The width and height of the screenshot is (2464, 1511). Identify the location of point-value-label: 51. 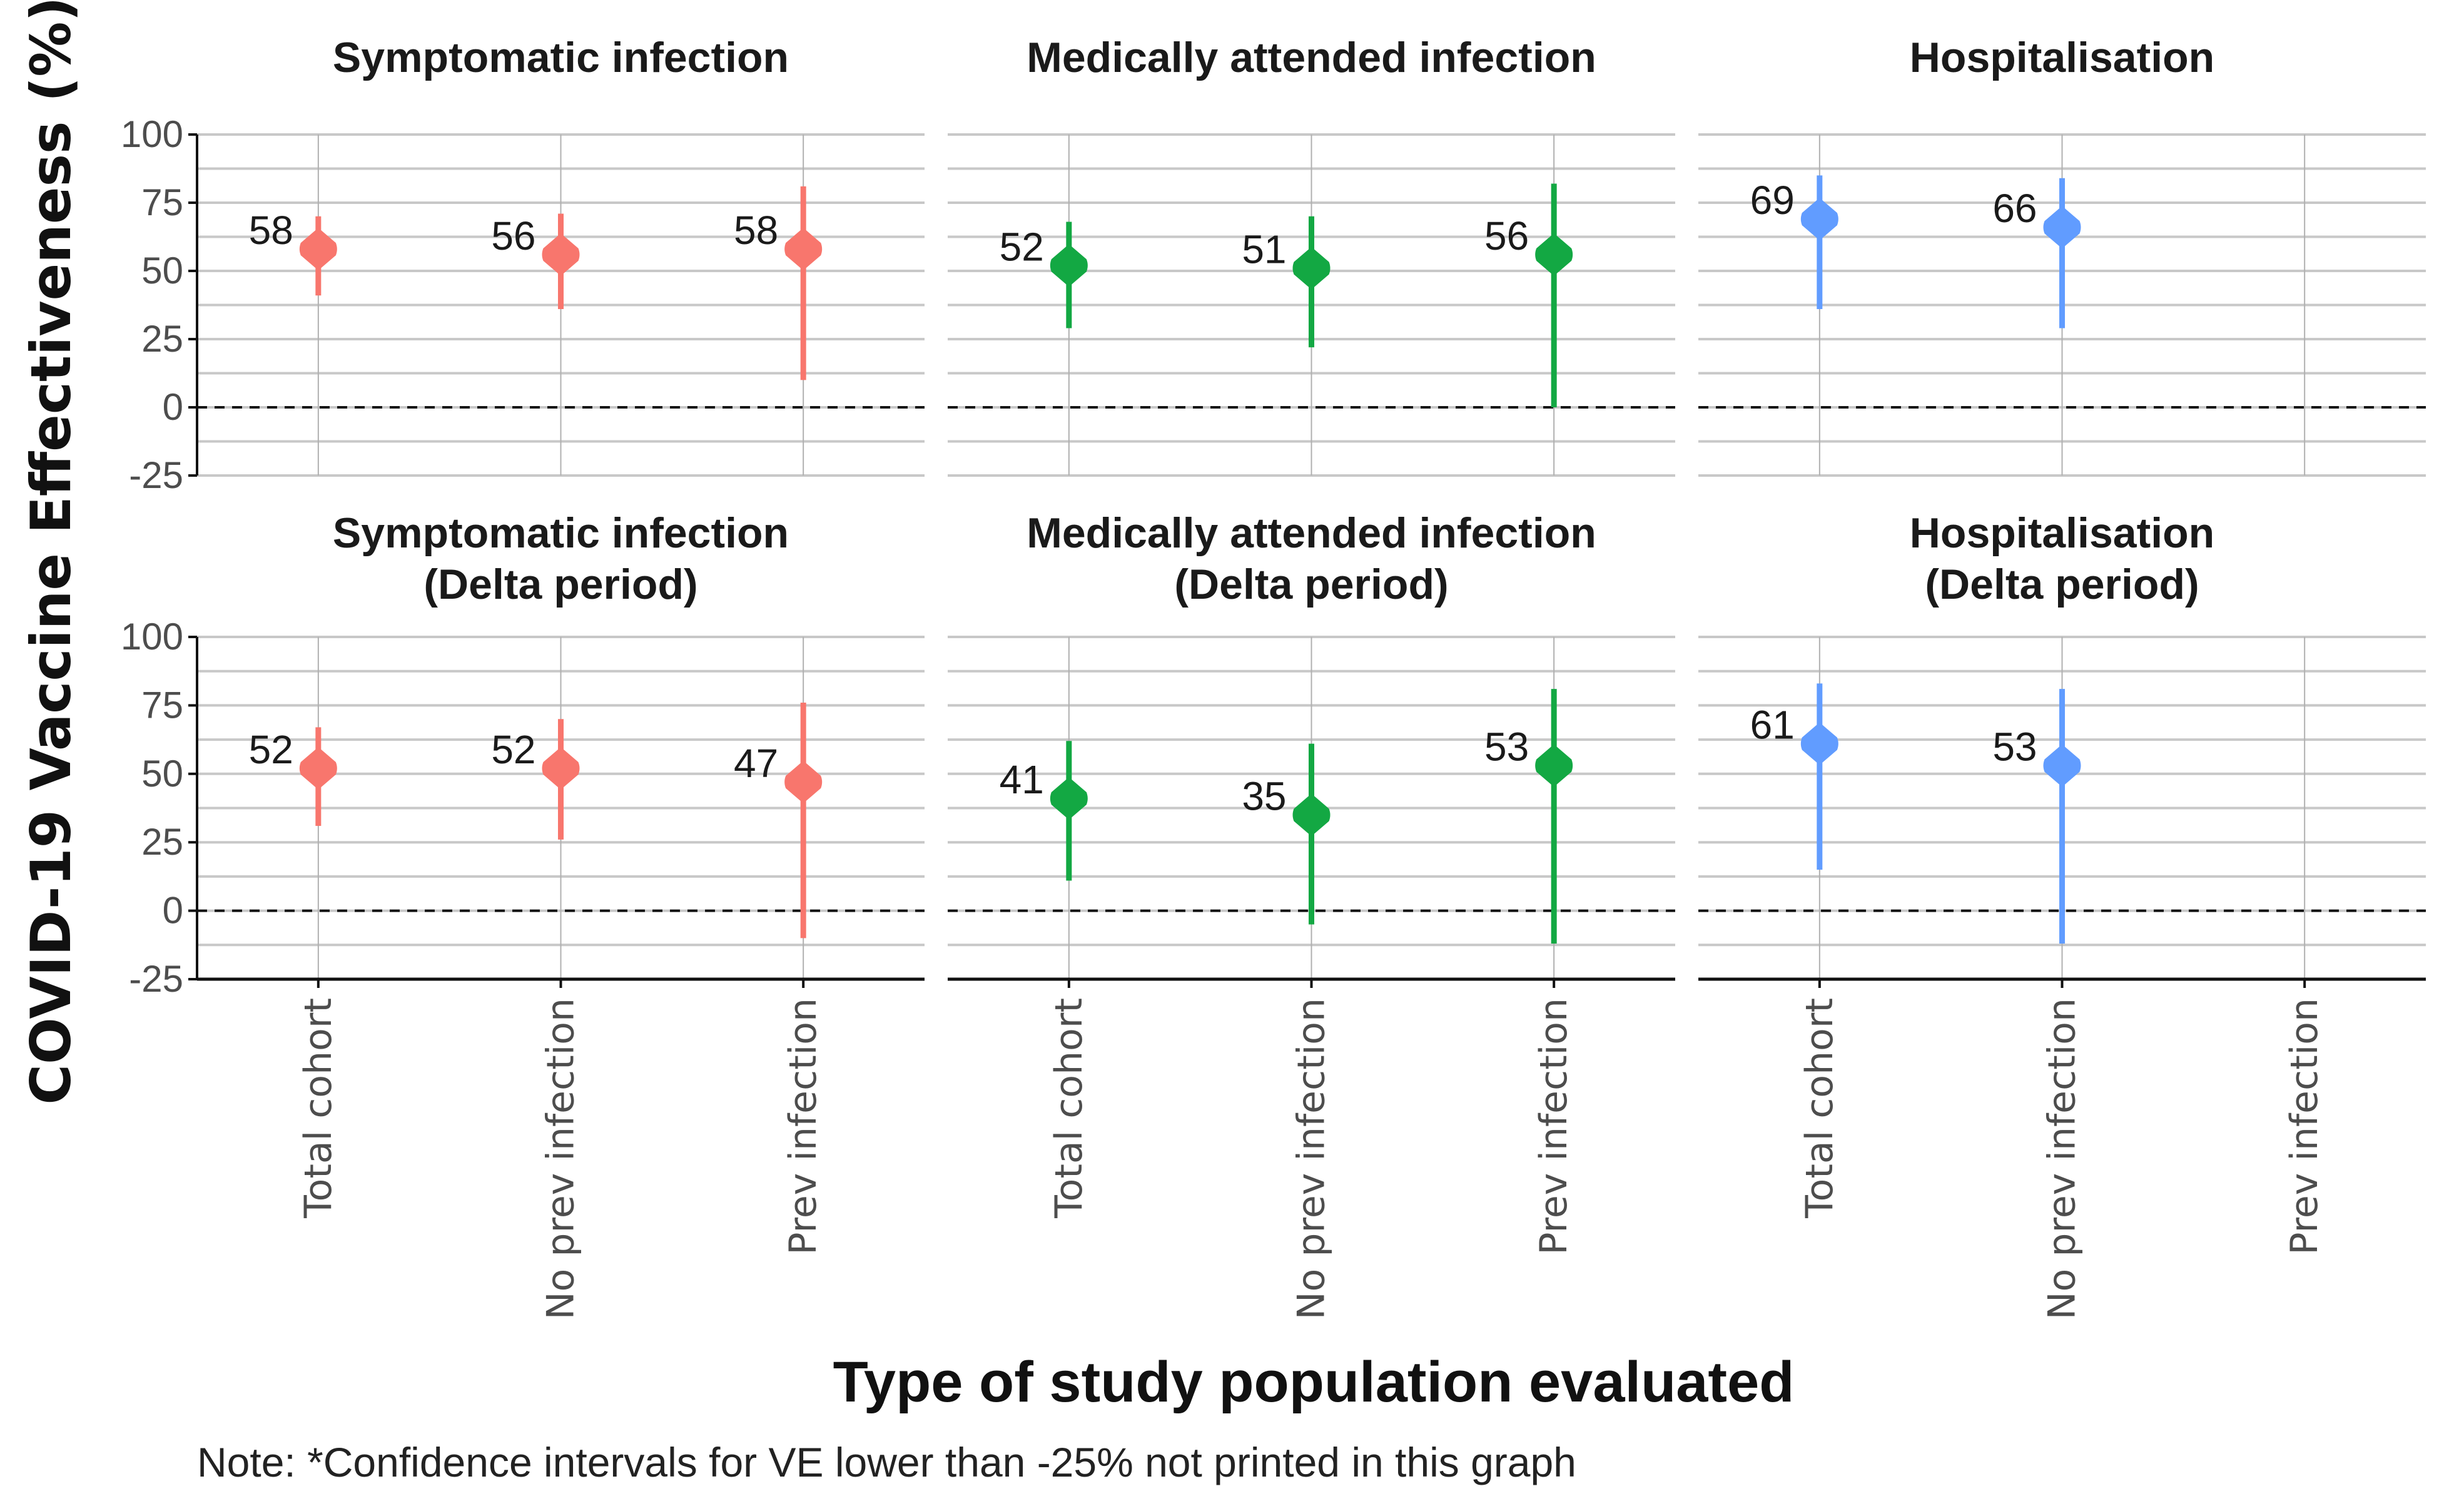
(1264, 249).